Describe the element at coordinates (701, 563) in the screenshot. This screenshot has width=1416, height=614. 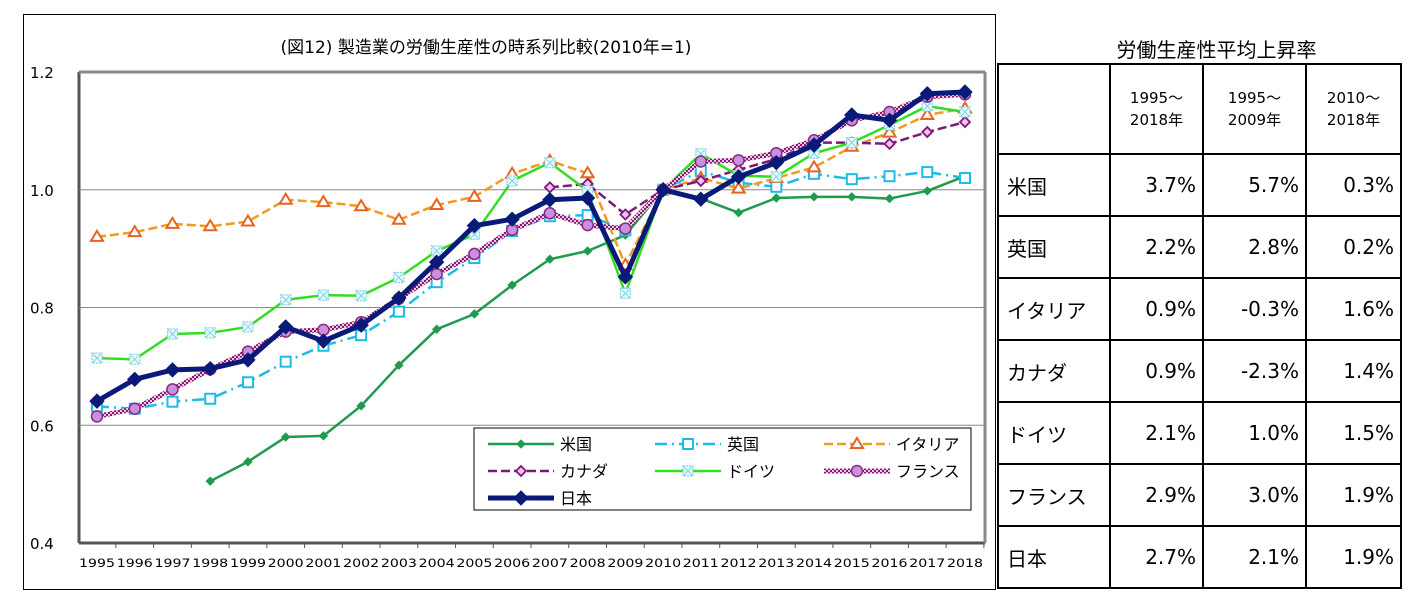
I see `x-tick-label: 2011` at that location.